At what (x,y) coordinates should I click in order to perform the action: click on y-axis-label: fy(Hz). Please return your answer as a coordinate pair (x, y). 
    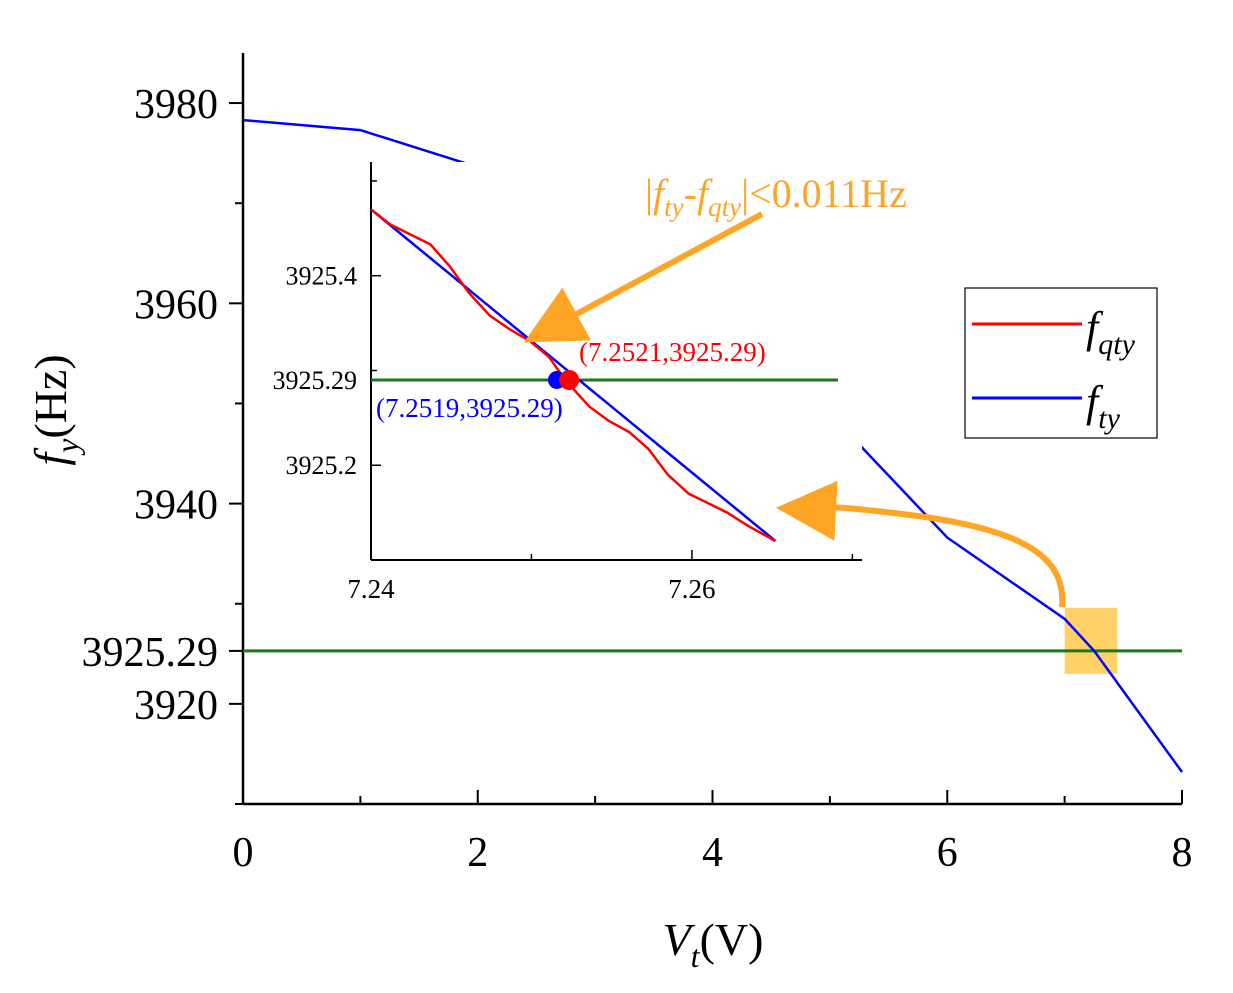
    Looking at the image, I should click on (55, 409).